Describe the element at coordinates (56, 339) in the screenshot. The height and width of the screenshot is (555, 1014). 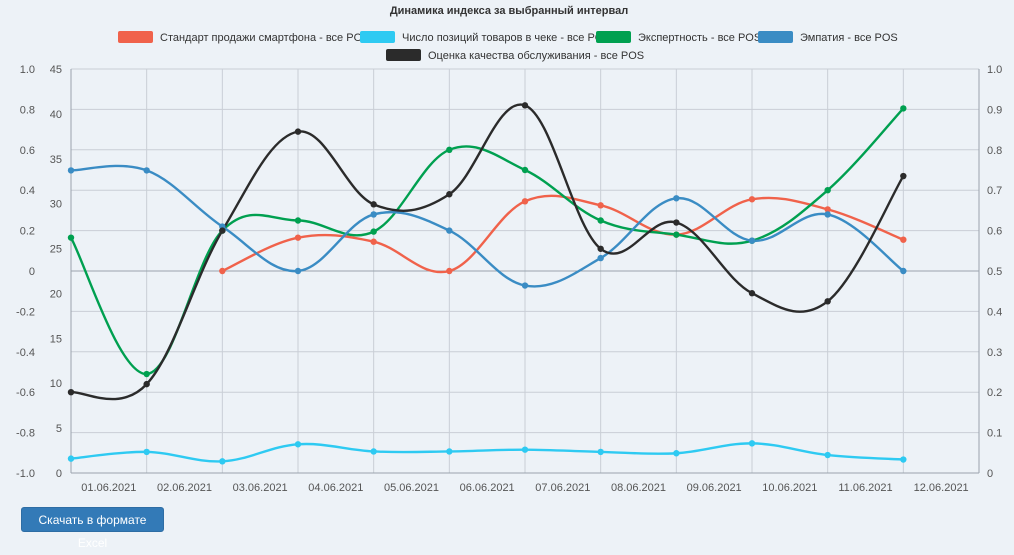
I see `y-left-inner-tick-label: 15` at that location.